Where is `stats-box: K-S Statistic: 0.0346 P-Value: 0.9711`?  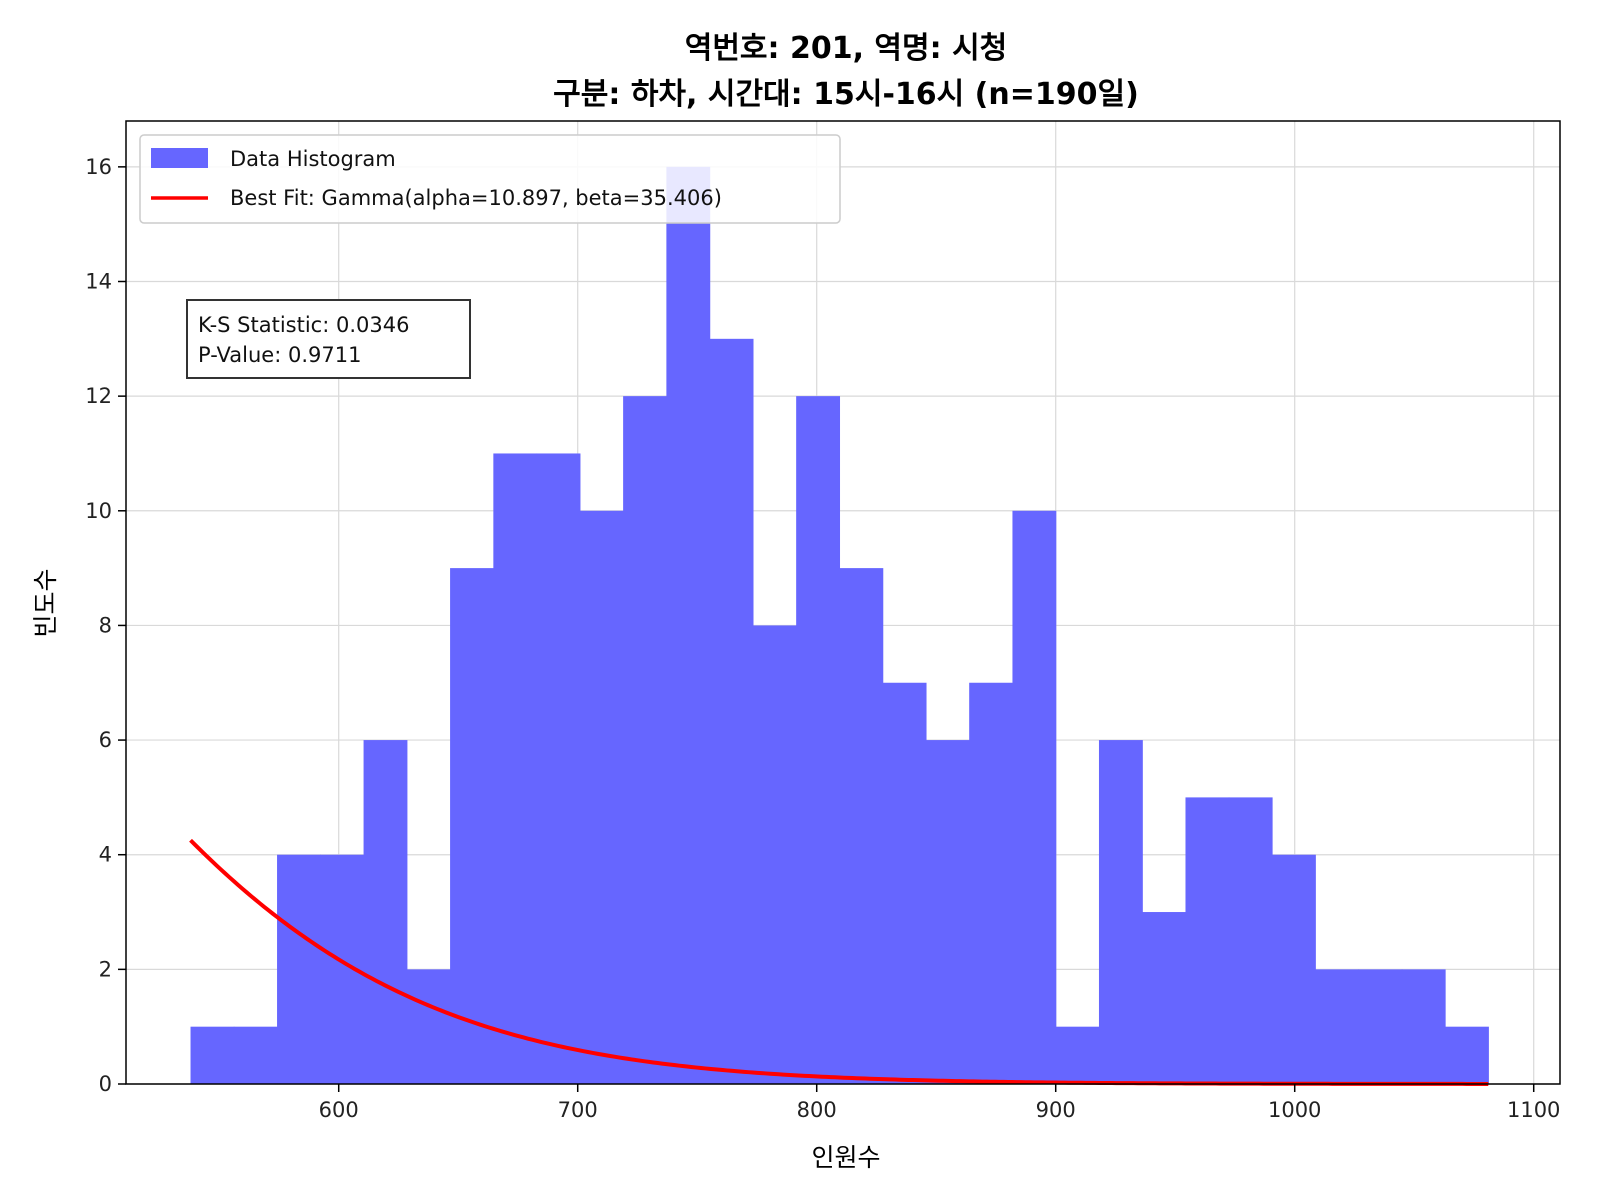 stats-box: K-S Statistic: 0.0346 P-Value: 0.9711 is located at coordinates (328, 339).